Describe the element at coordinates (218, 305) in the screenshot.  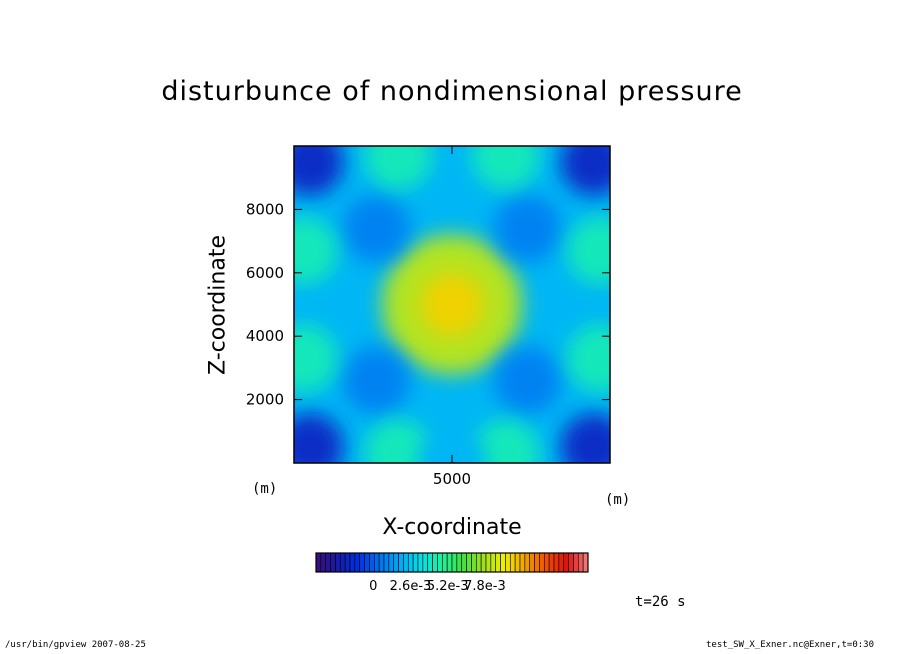
I see `y-axis-label: Z-coordinate` at that location.